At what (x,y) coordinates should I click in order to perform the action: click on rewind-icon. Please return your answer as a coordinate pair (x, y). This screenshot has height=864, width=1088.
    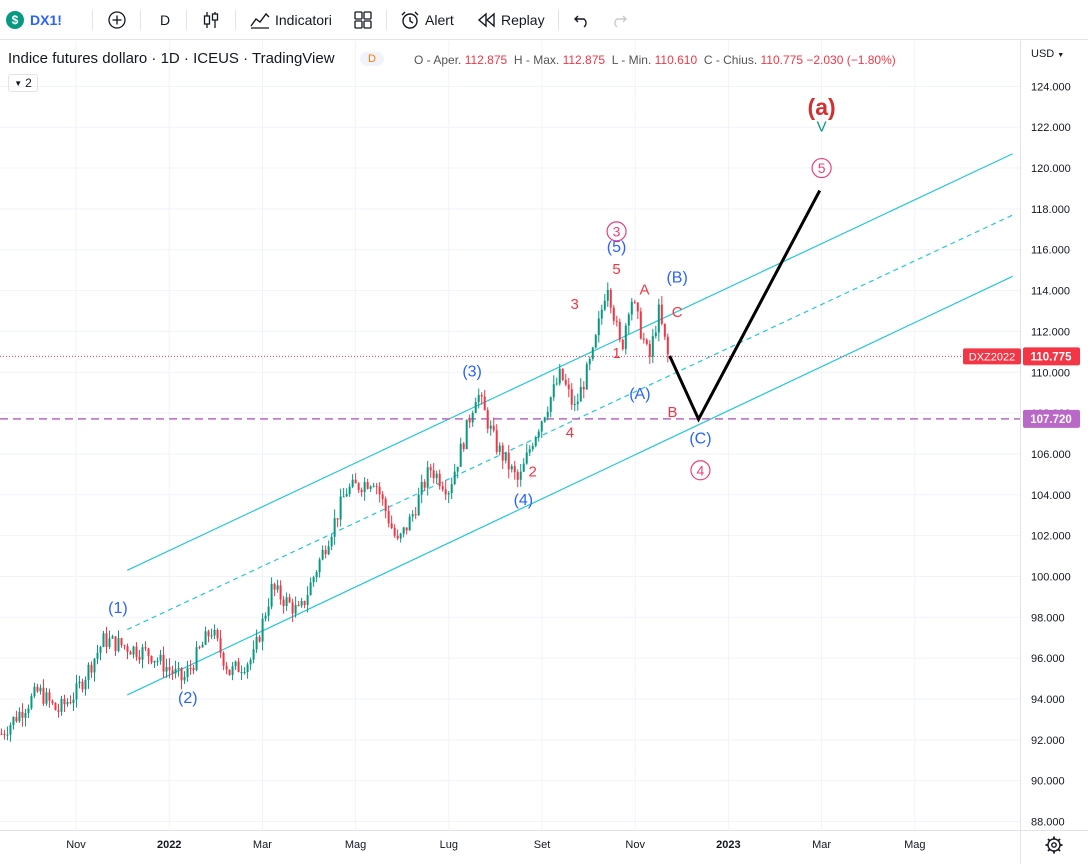
    Looking at the image, I should click on (486, 20).